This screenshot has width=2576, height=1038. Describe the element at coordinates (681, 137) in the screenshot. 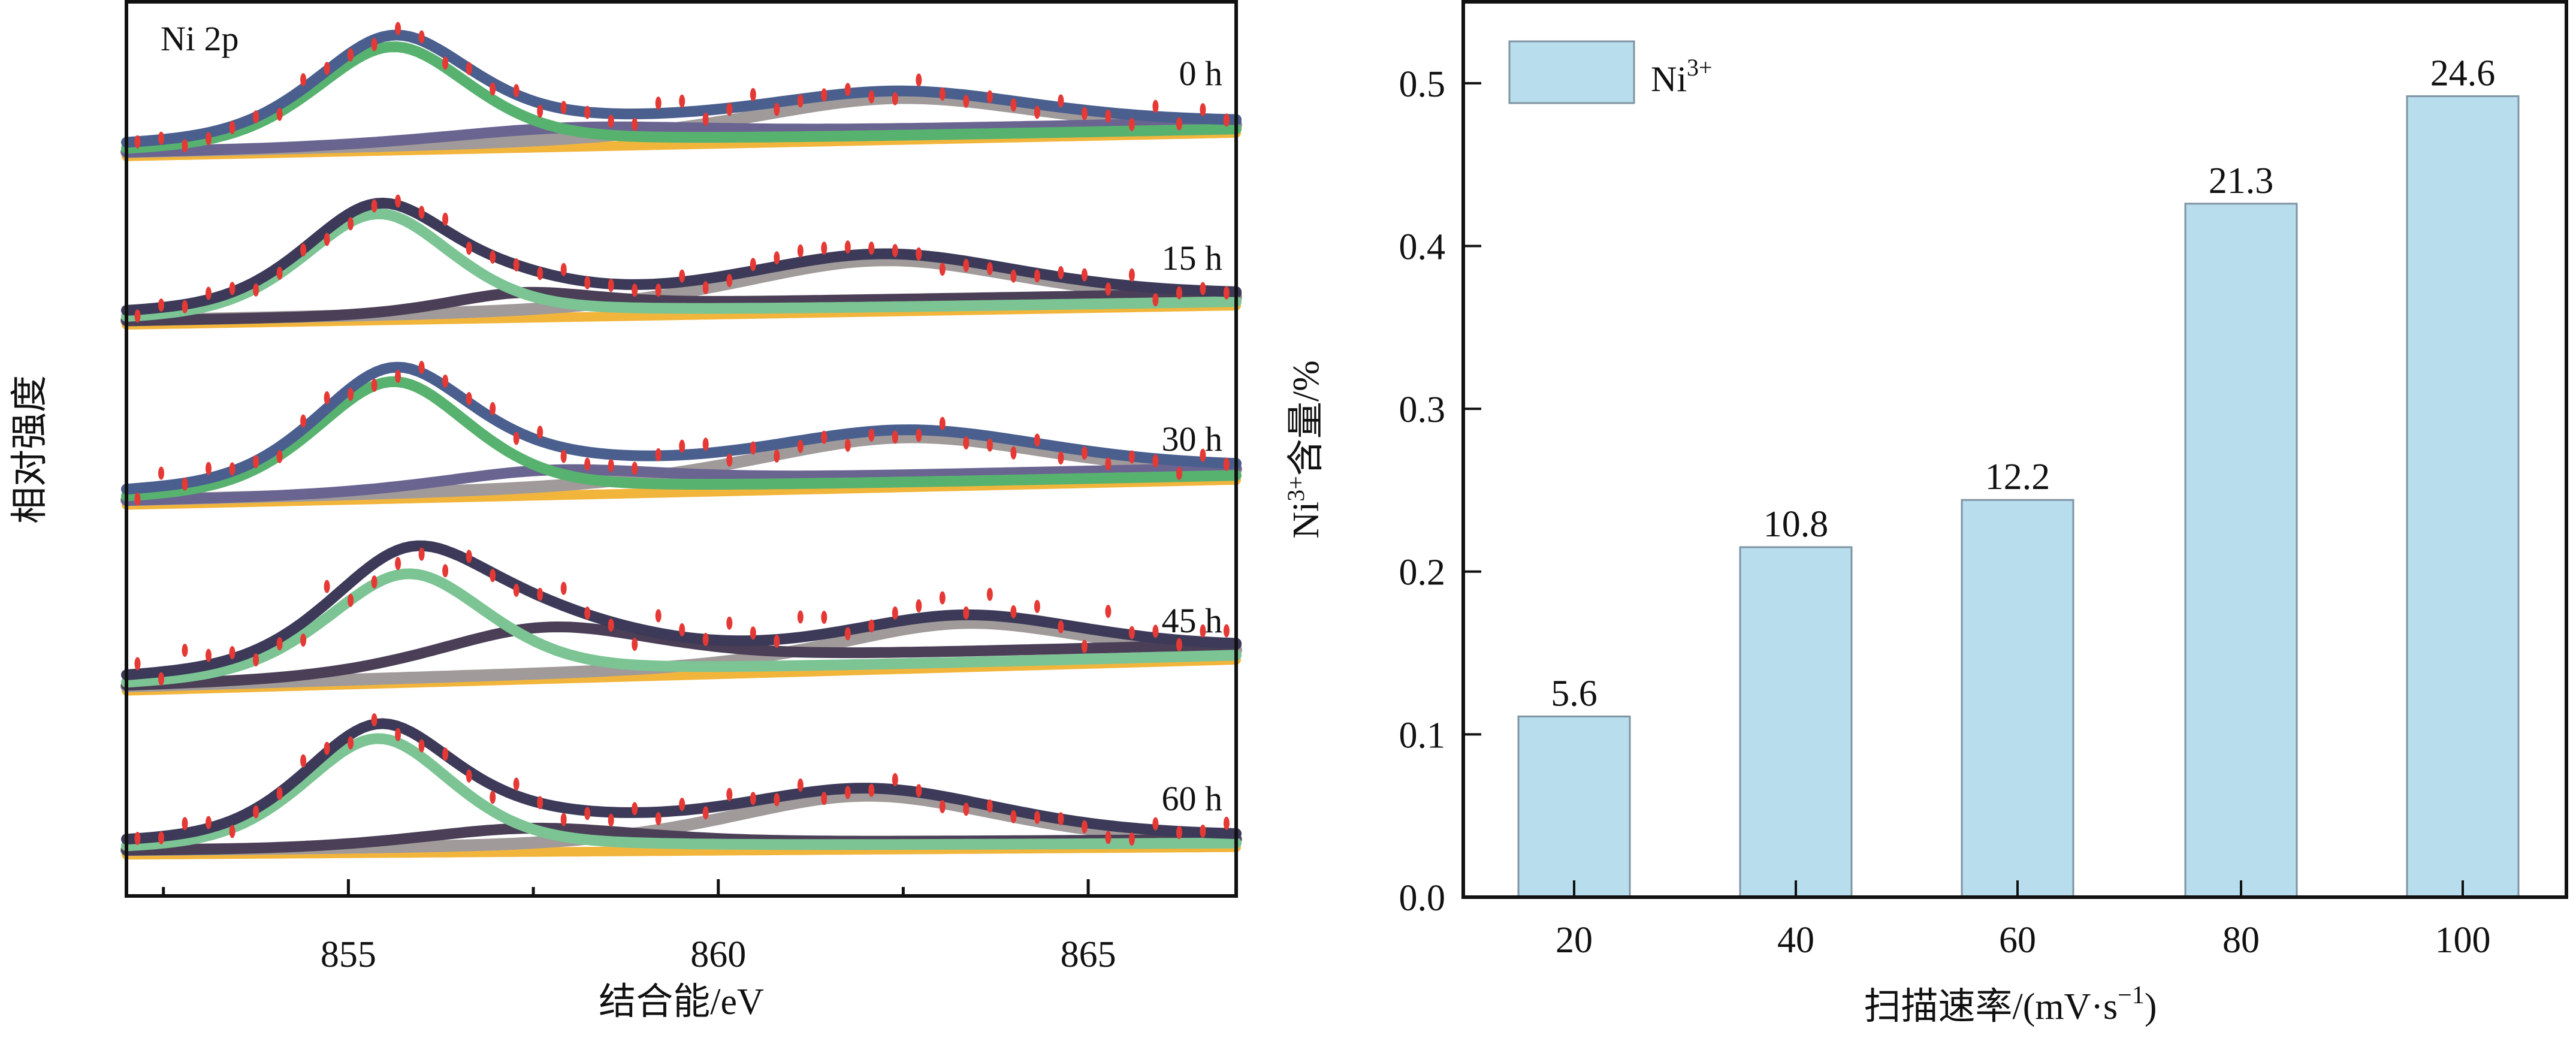

I see `ni3-component-curve` at that location.